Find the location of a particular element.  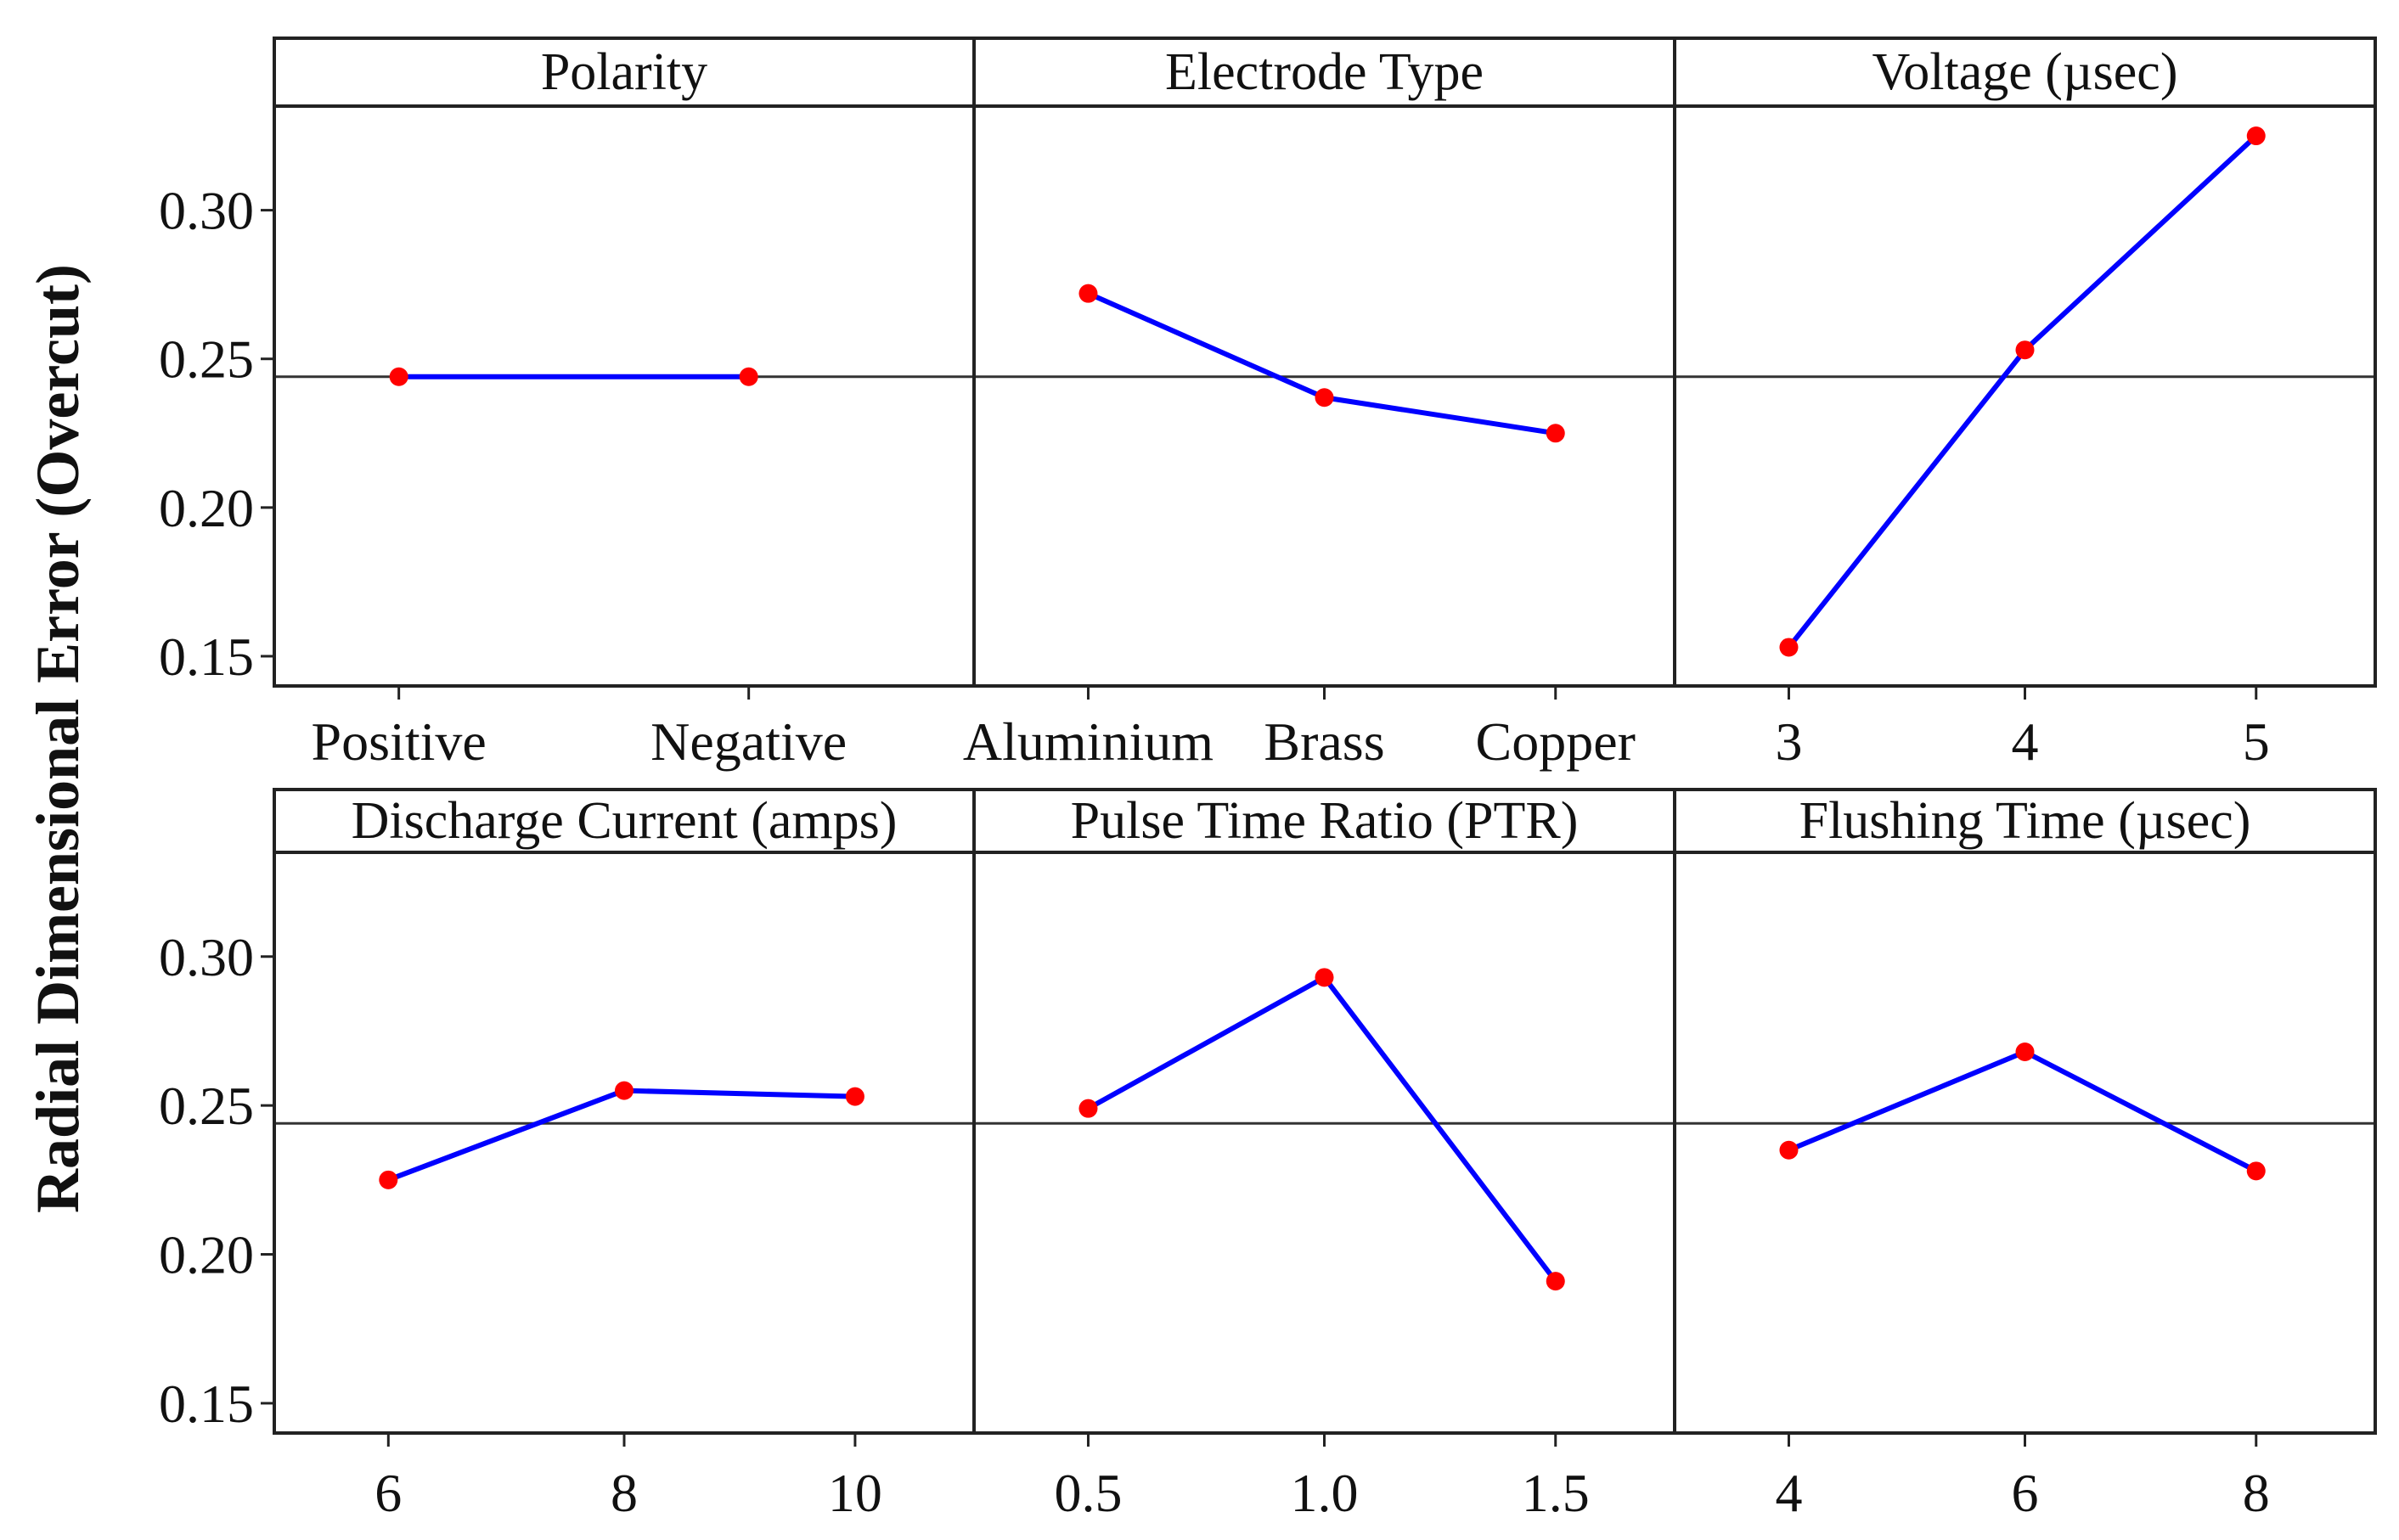

panel-title: Voltage (µsec) is located at coordinates (2025, 72).